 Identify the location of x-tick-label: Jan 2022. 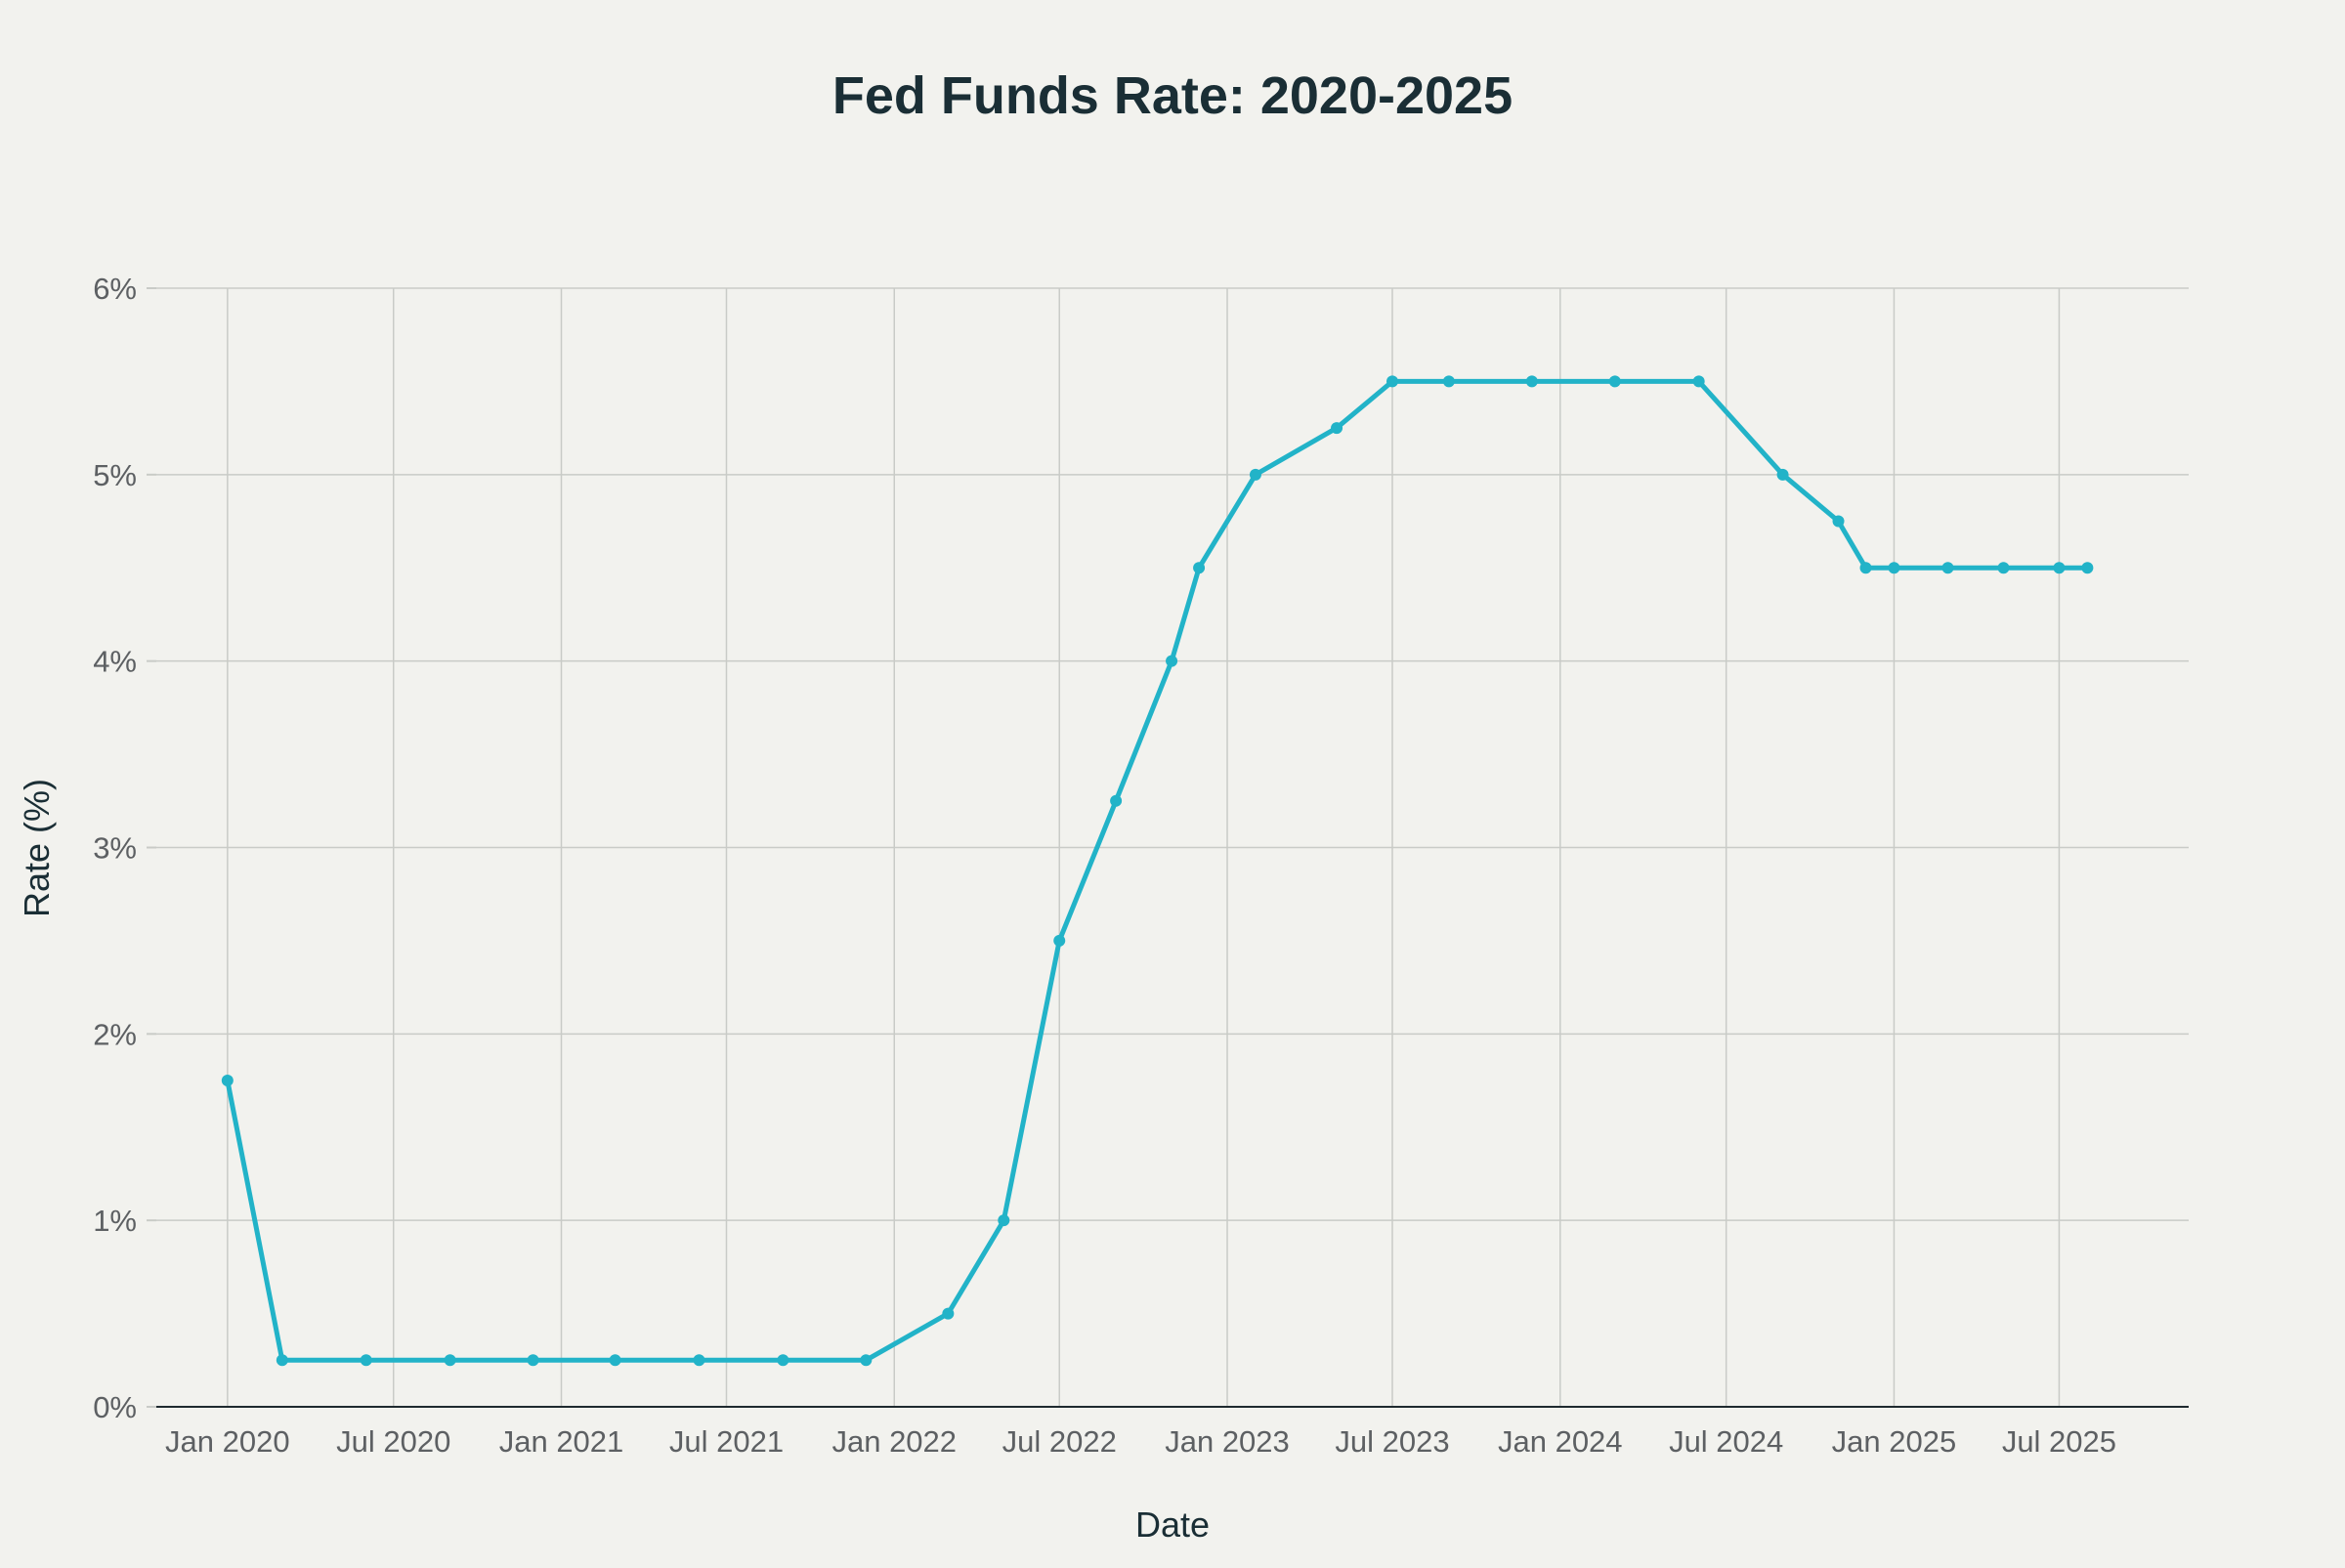
(894, 1441).